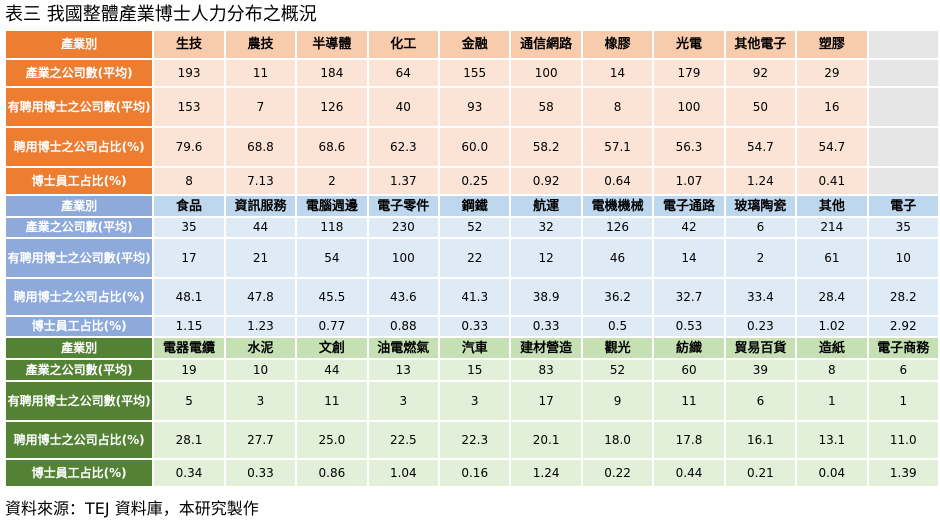 The image size is (940, 522). I want to click on data-cell: 92, so click(760, 73).